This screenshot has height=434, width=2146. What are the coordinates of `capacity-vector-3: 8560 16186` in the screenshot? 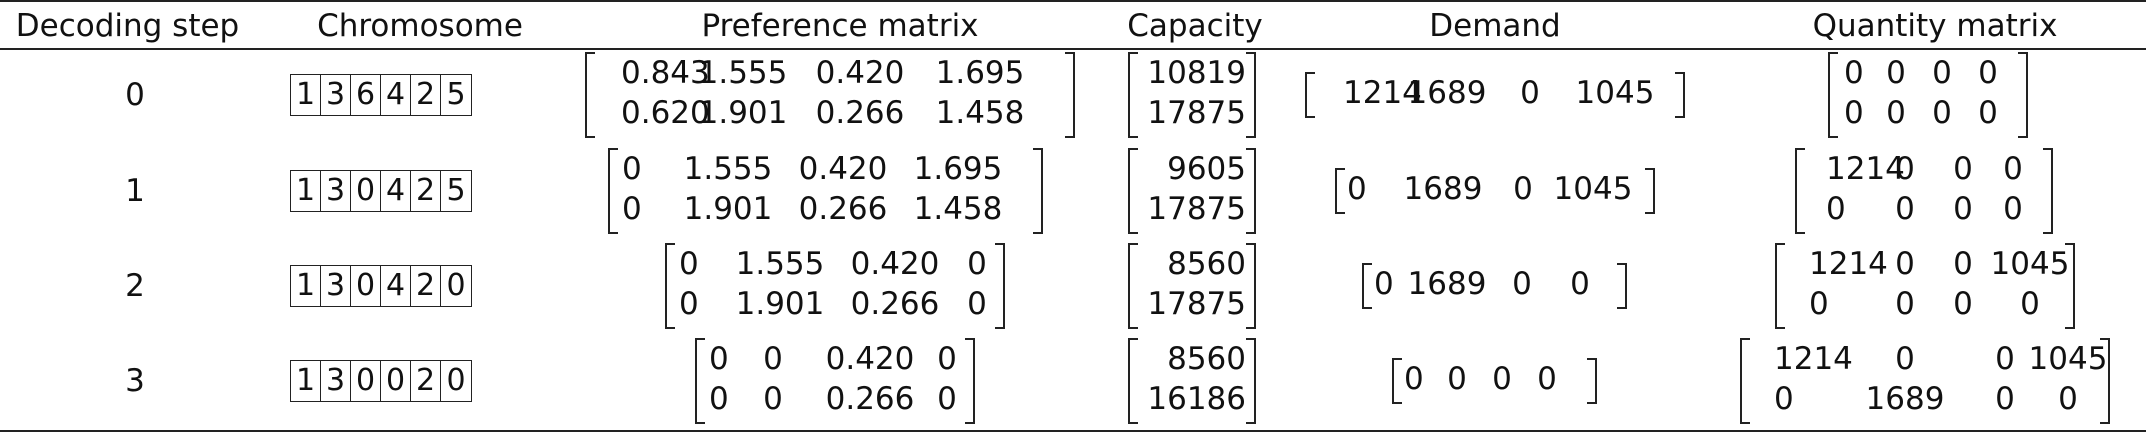 It's located at (1192, 381).